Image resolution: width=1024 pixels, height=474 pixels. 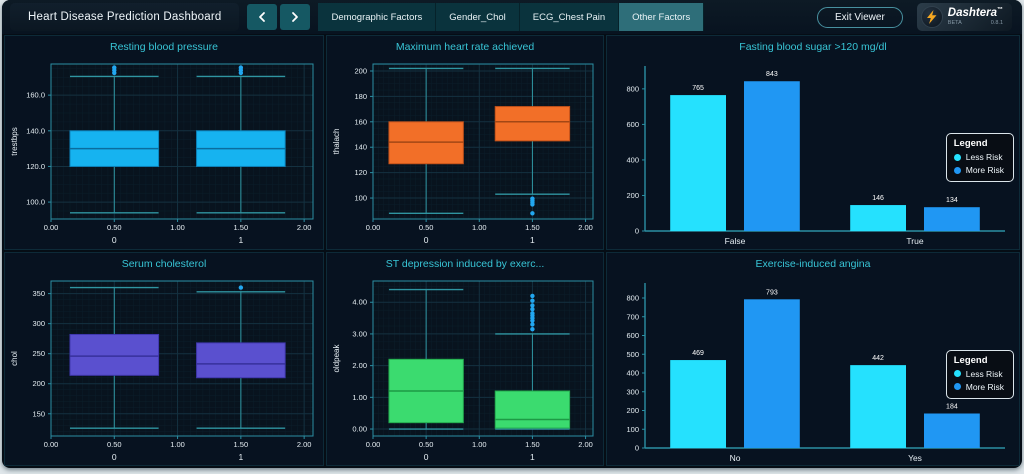 What do you see at coordinates (465, 47) in the screenshot?
I see `chart-title: Maximum heart rate achieved` at bounding box center [465, 47].